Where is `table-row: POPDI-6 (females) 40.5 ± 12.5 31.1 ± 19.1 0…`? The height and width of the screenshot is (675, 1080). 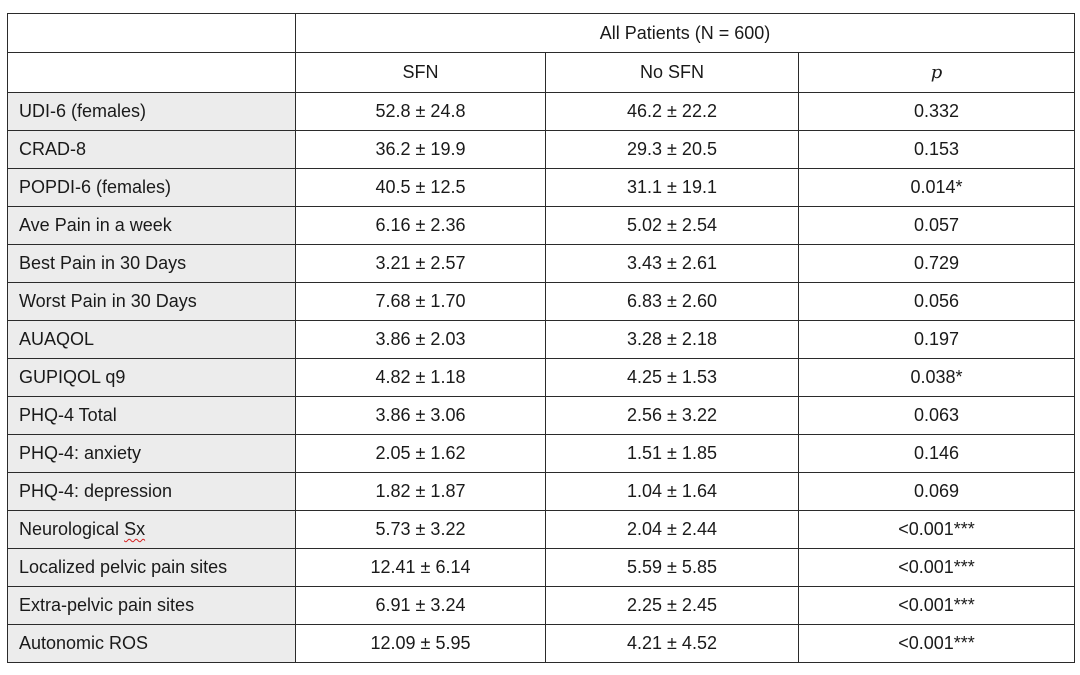 table-row: POPDI-6 (females) 40.5 ± 12.5 31.1 ± 19.1 0… is located at coordinates (541, 187).